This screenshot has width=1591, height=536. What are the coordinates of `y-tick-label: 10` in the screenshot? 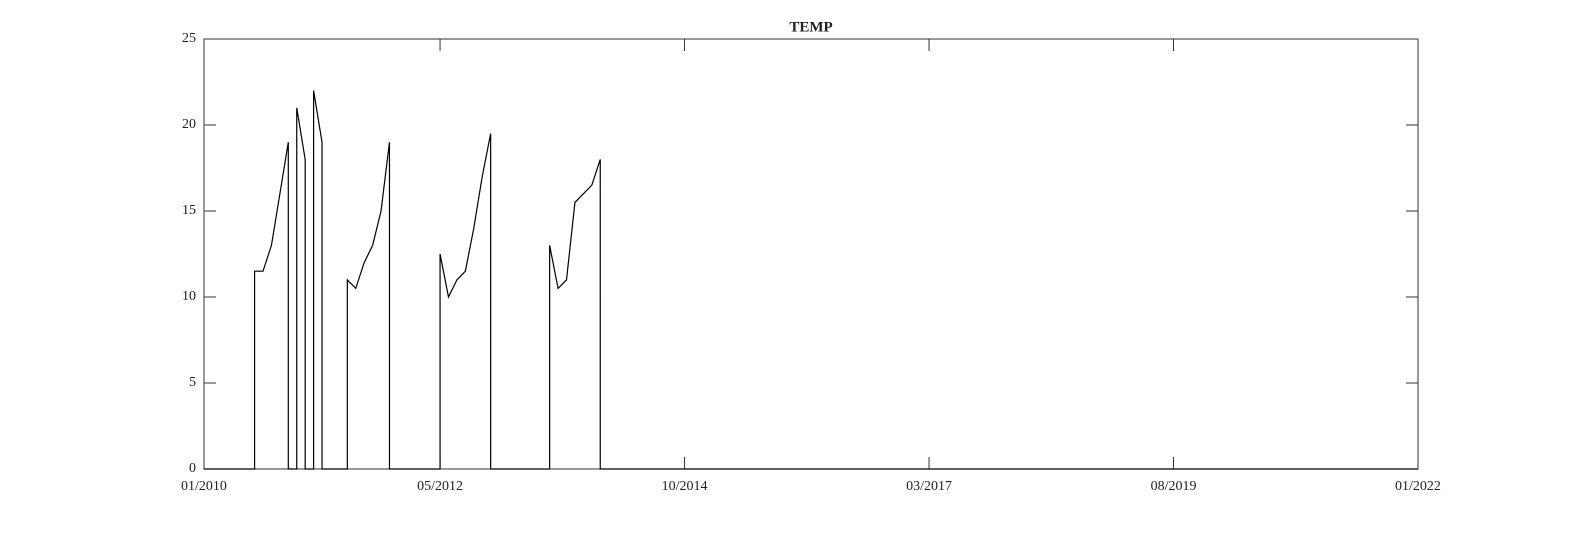 It's located at (189, 296).